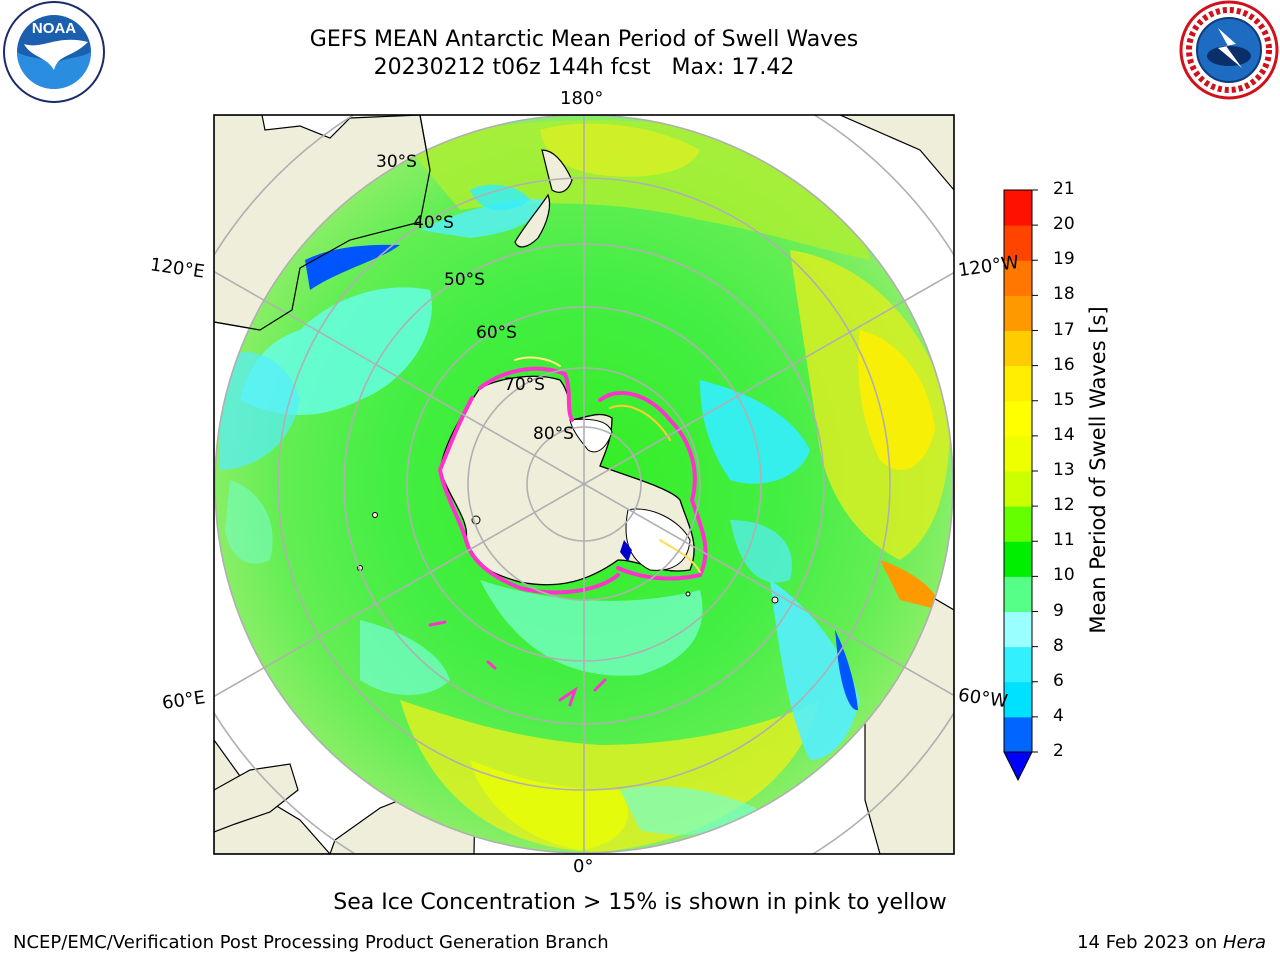 This screenshot has height=960, width=1280. I want to click on lat-label-60s: 60°S, so click(496, 333).